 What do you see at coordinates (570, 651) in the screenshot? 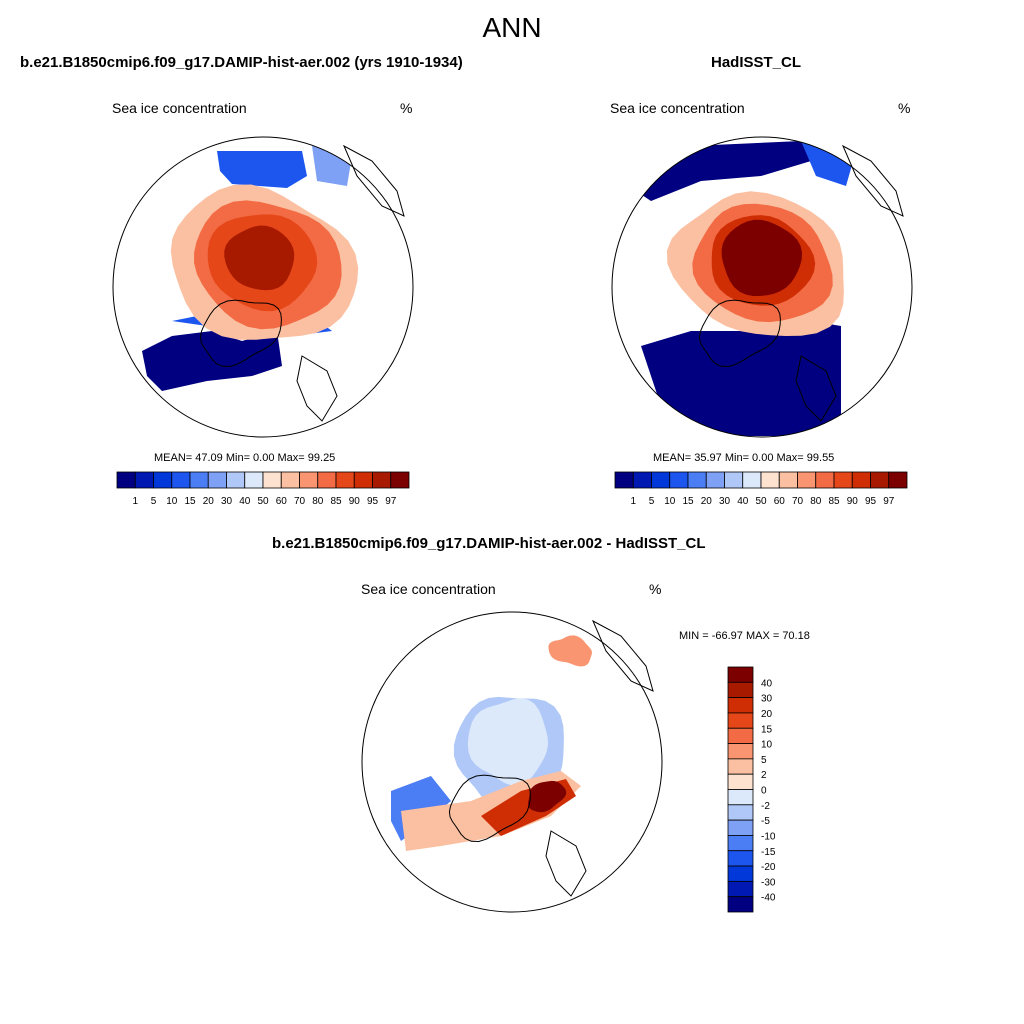
I see `panel3-pacific-positive-orange` at bounding box center [570, 651].